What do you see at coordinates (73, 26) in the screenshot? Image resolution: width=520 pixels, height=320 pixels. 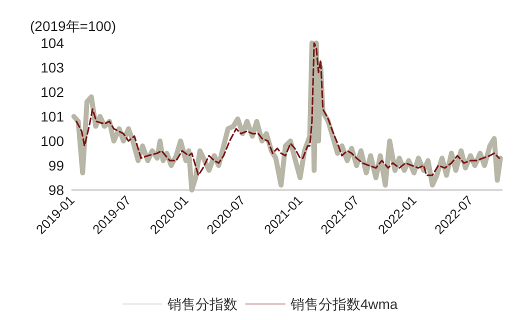 I see `y-axis-title: (2019年=100)` at bounding box center [73, 26].